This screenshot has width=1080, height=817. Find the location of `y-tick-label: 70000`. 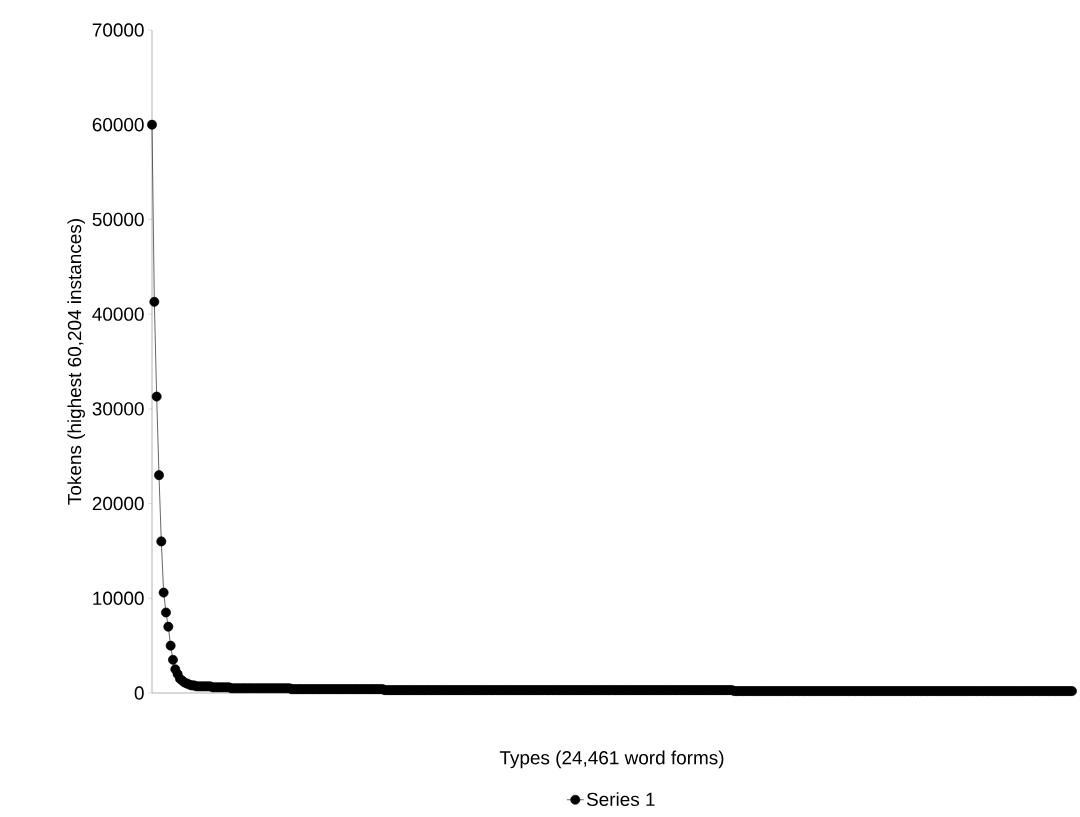

y-tick-label: 70000 is located at coordinates (118, 30).